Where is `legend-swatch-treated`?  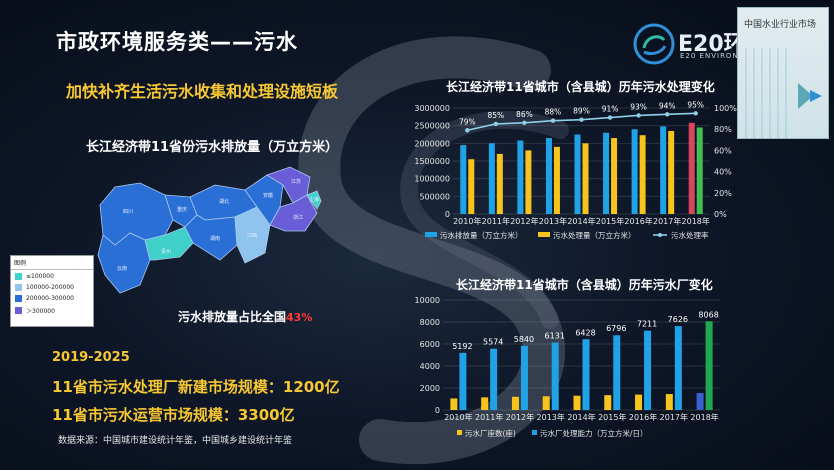
legend-swatch-treated is located at coordinates (544, 234).